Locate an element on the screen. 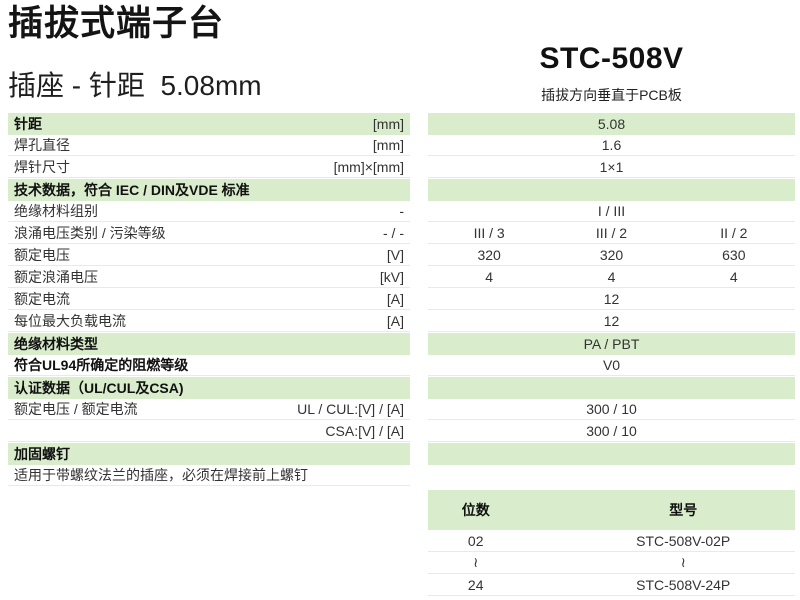  spec-value: 1.6 is located at coordinates (611, 145).